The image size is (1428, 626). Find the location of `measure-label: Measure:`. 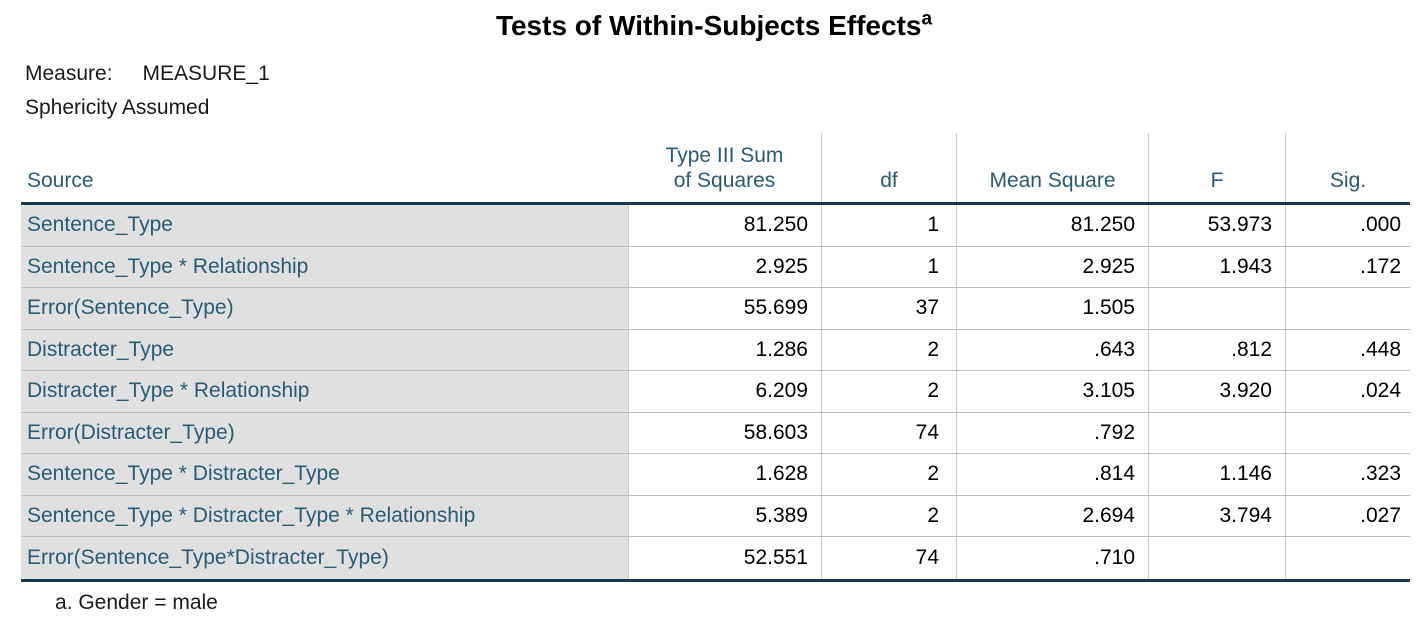

measure-label: Measure: is located at coordinates (69, 73).